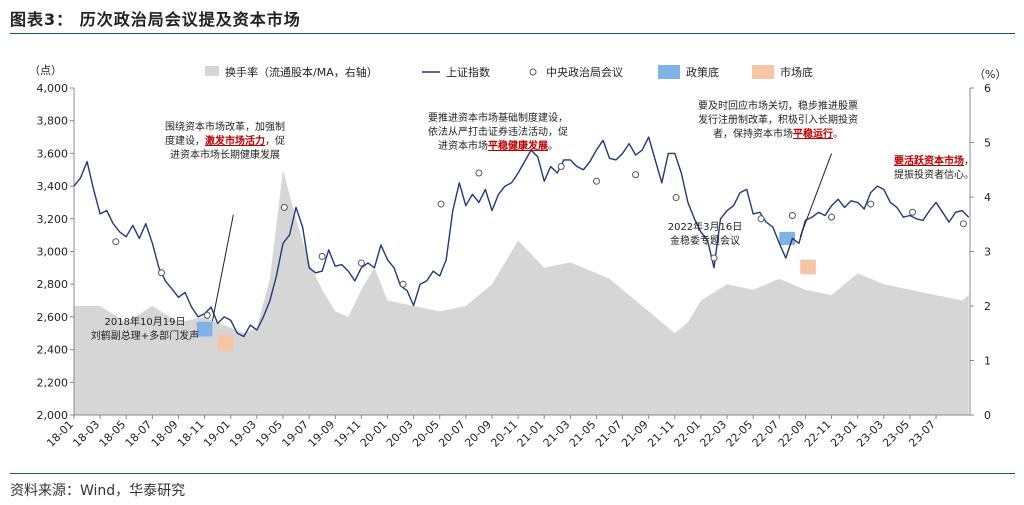 The height and width of the screenshot is (505, 1024). I want to click on source-note: 资料来源：Wind，华泰研究, so click(98, 491).